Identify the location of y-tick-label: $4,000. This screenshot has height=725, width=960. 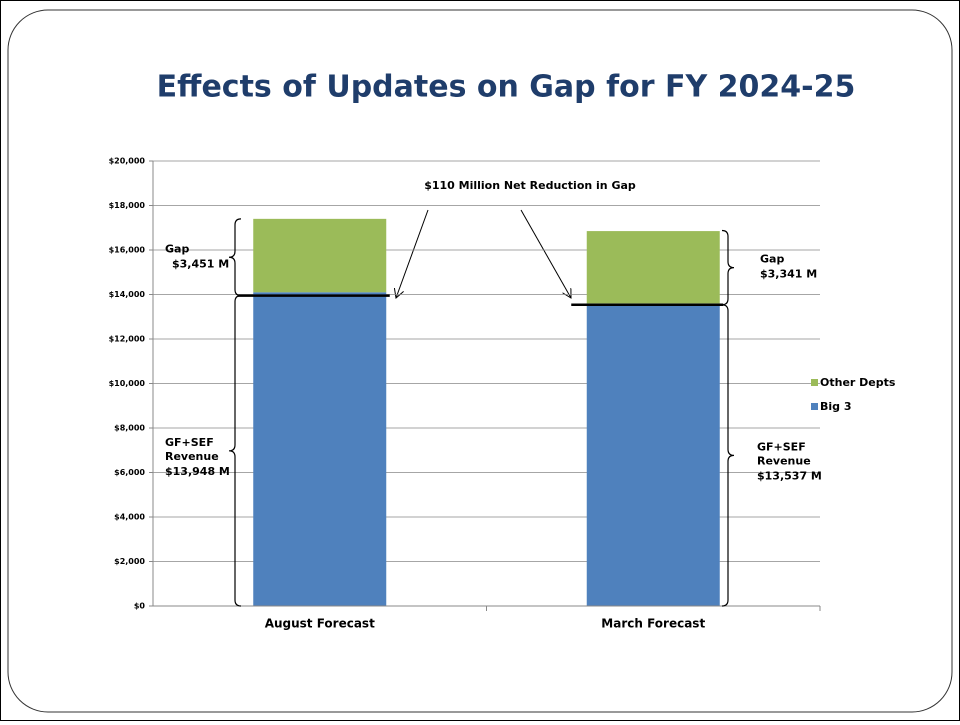
(129, 517).